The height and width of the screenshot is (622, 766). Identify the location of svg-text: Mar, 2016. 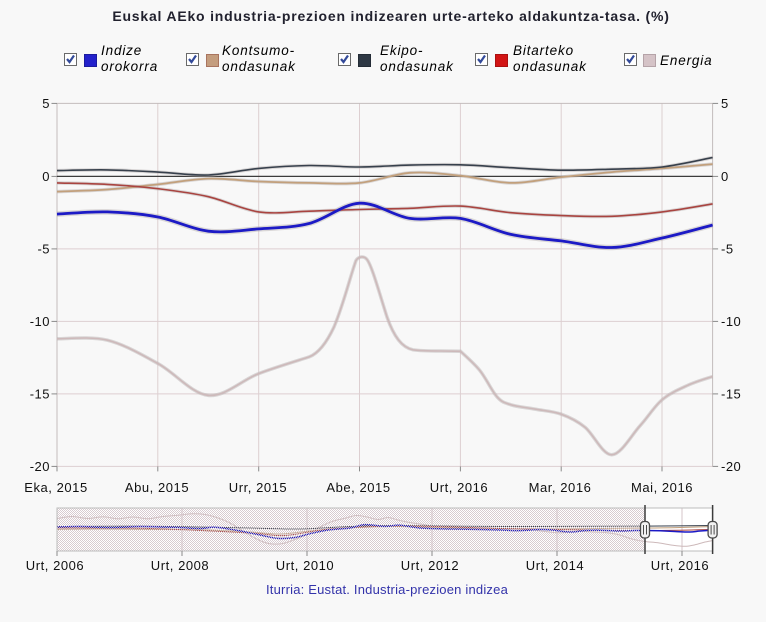
(560, 487).